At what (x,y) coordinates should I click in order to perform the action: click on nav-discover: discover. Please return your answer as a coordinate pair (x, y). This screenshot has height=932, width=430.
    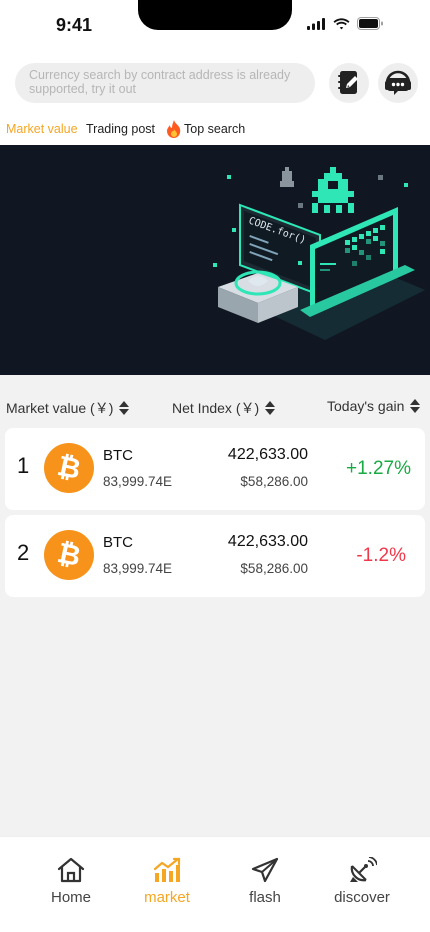
    Looking at the image, I should click on (362, 881).